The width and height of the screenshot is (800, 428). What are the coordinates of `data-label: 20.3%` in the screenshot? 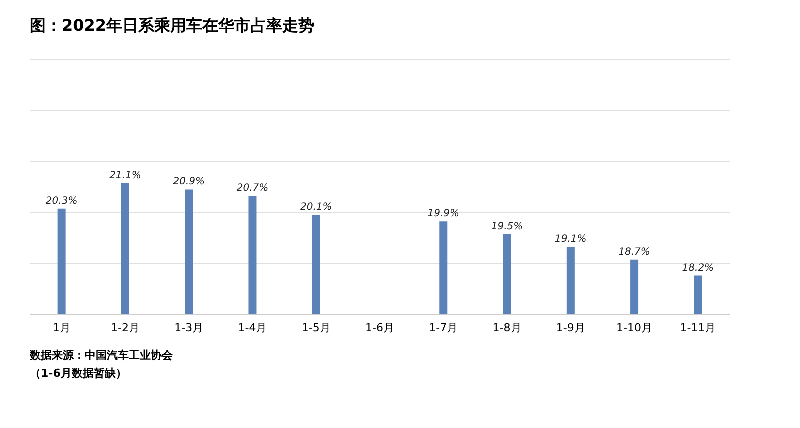 It's located at (62, 201).